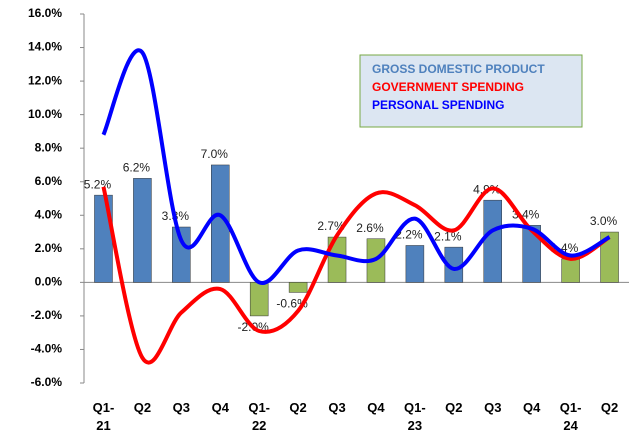 The image size is (636, 440). What do you see at coordinates (49, 214) in the screenshot?
I see `y-tick-label: 4.0%` at bounding box center [49, 214].